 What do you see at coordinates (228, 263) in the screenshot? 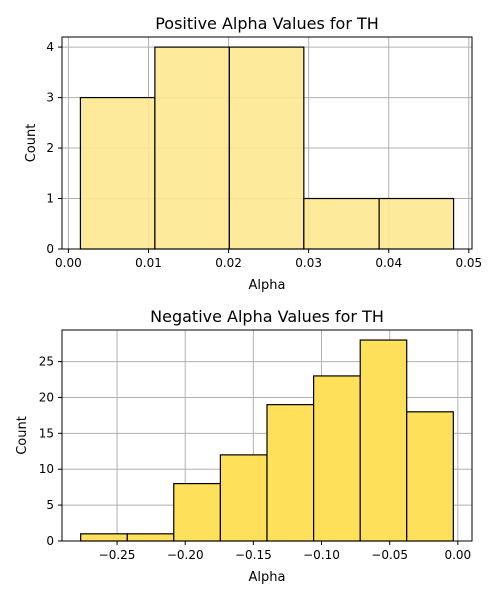
I see `positive-x-tick-label: 0.02` at bounding box center [228, 263].